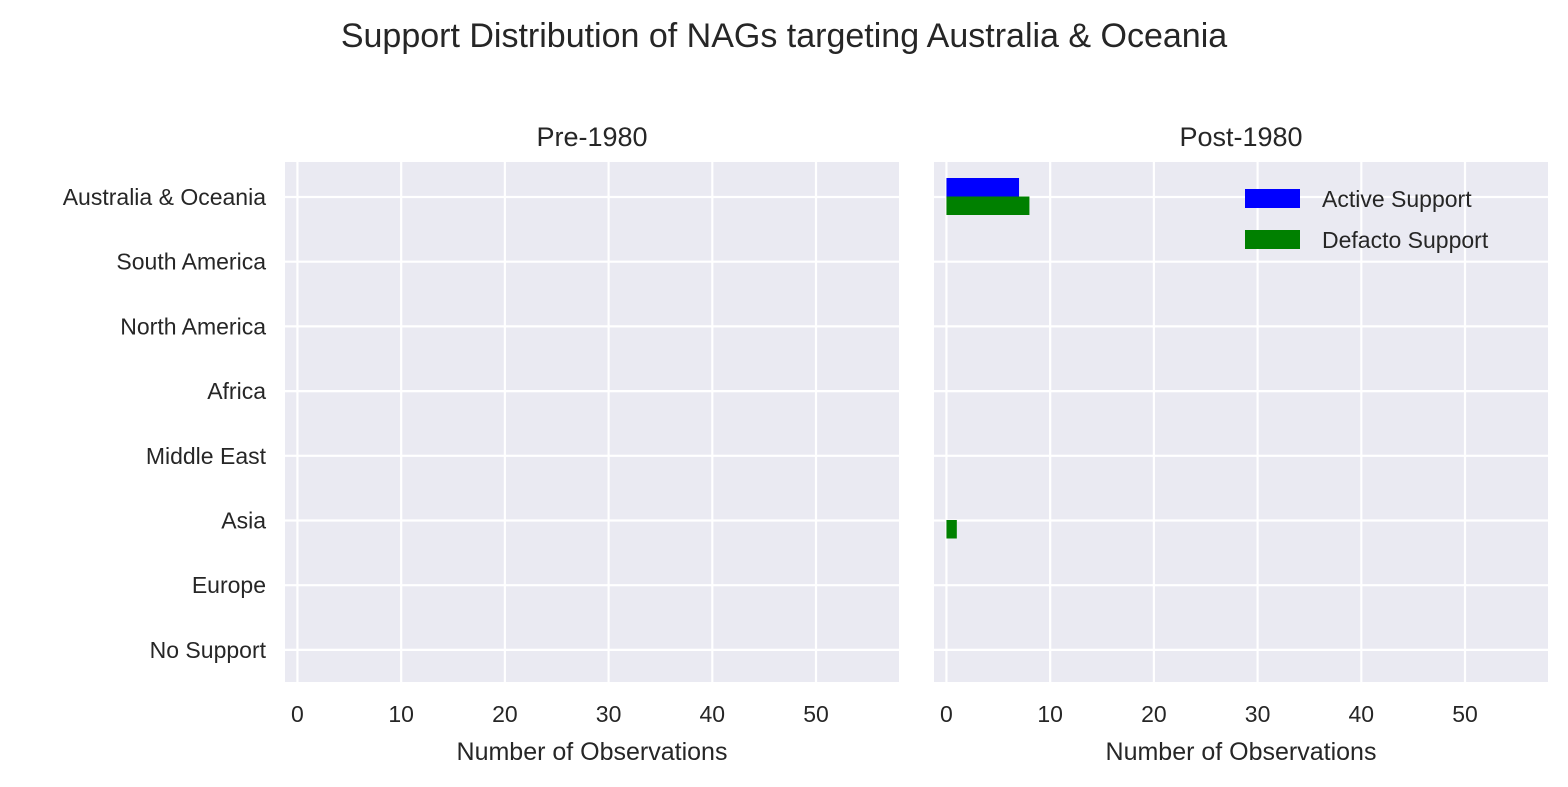  Describe the element at coordinates (1240, 137) in the screenshot. I see `panel-title: Post-1980` at that location.